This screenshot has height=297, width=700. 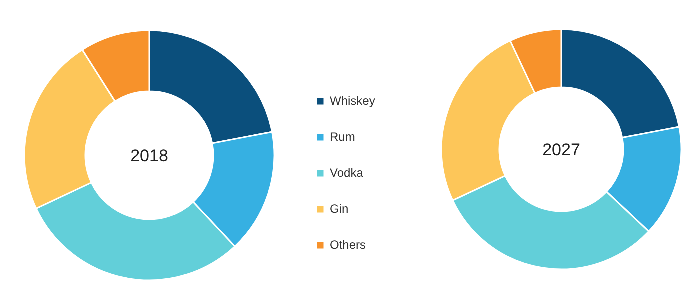 What do you see at coordinates (561, 150) in the screenshot?
I see `text: 2027` at bounding box center [561, 150].